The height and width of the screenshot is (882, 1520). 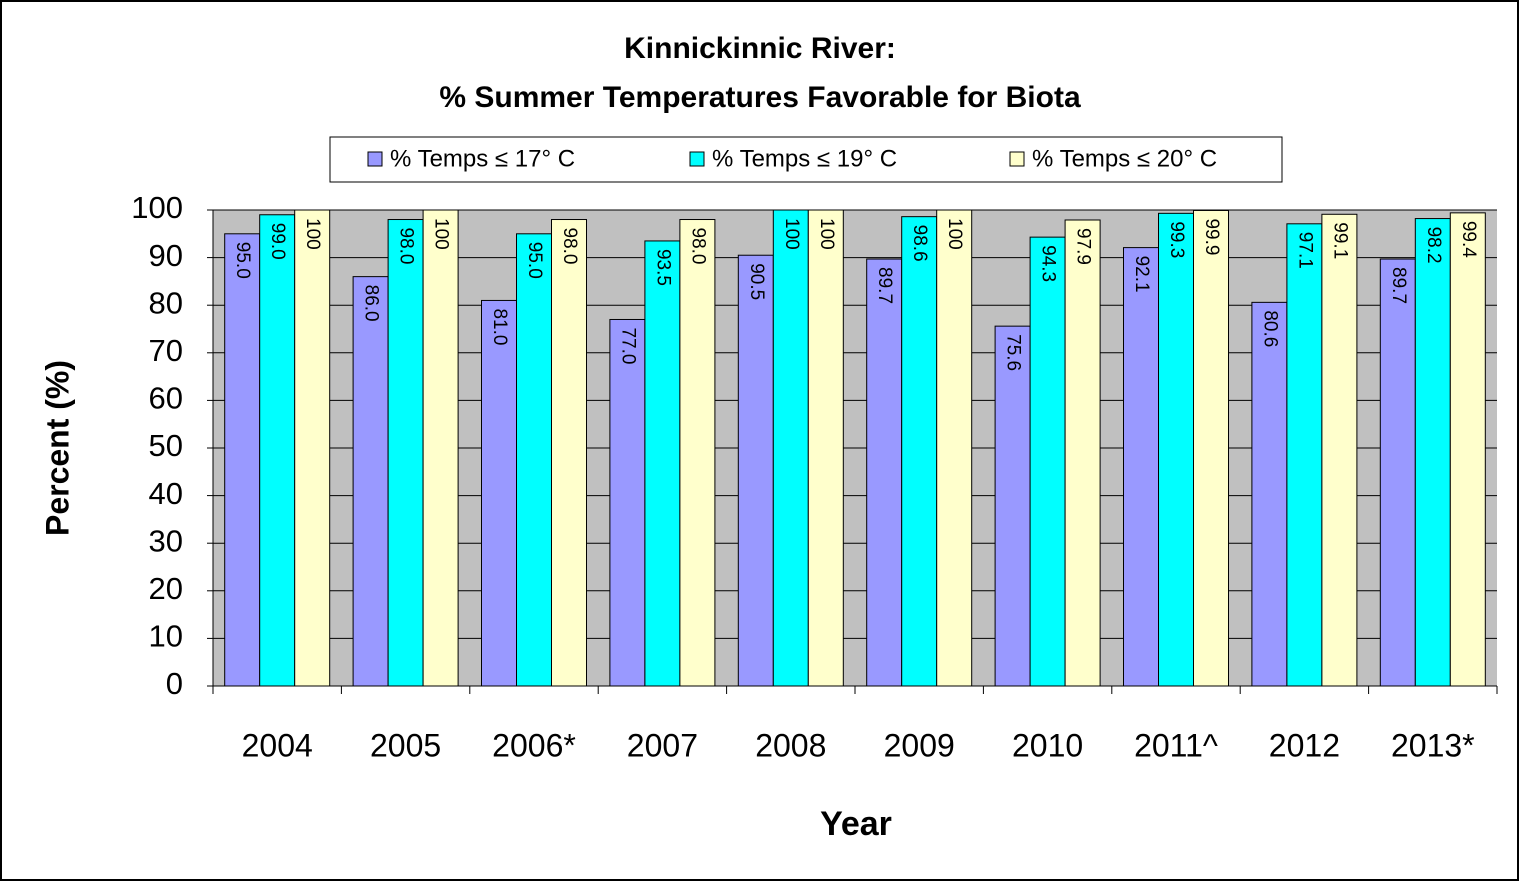 What do you see at coordinates (760, 48) in the screenshot?
I see `chart-title: Kinnickinnic River:` at bounding box center [760, 48].